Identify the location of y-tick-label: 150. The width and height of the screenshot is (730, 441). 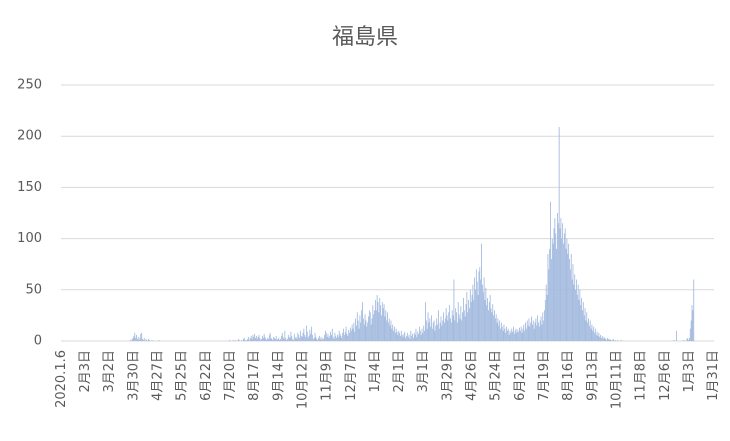
(29, 187).